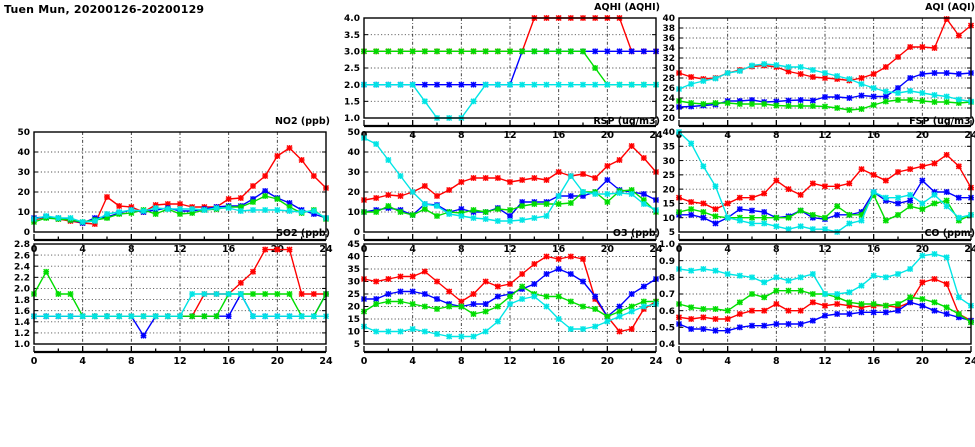 Image resolution: width=975 pixels, height=447 pixels. I want to click on svg-text: 20, so click(353, 193).